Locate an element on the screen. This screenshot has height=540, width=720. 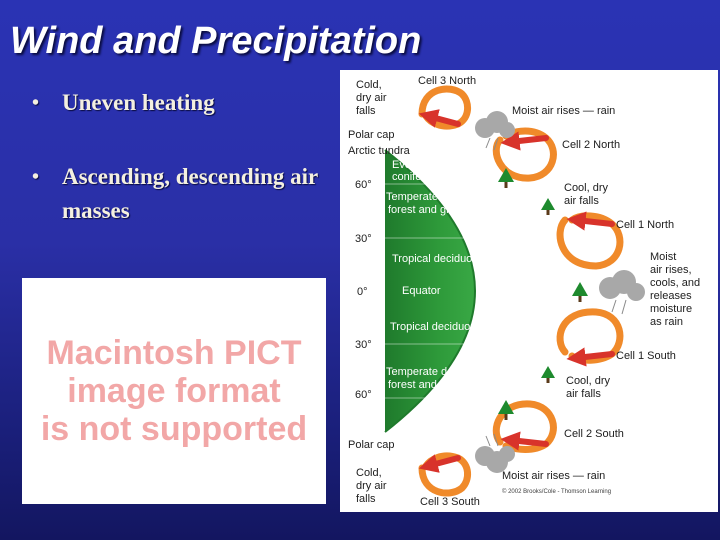
cell2-south-arrow is located at coordinates (524, 426).